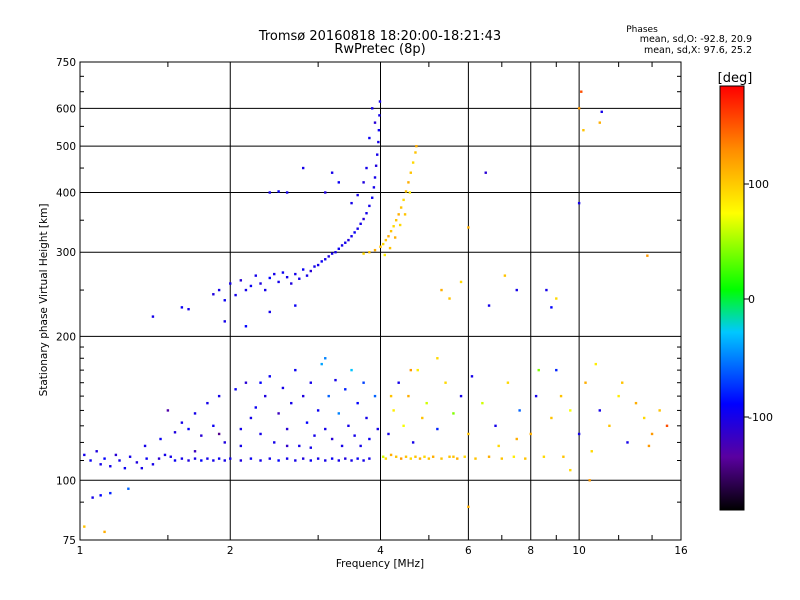 This screenshot has height=600, width=800. I want to click on phase-stats-x: mean, sd,X: 97.6, 25.2, so click(698, 50).